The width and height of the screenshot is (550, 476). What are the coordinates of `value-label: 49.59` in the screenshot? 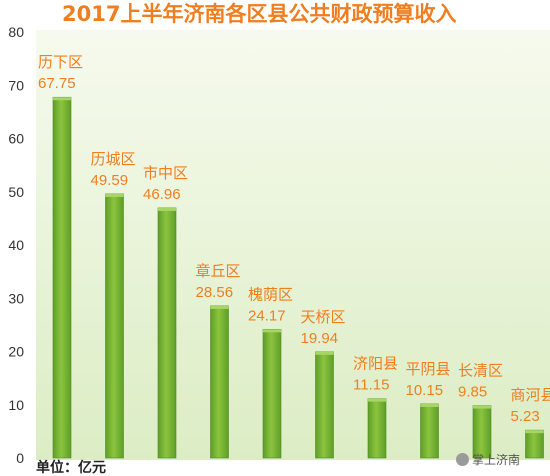 It's located at (110, 180).